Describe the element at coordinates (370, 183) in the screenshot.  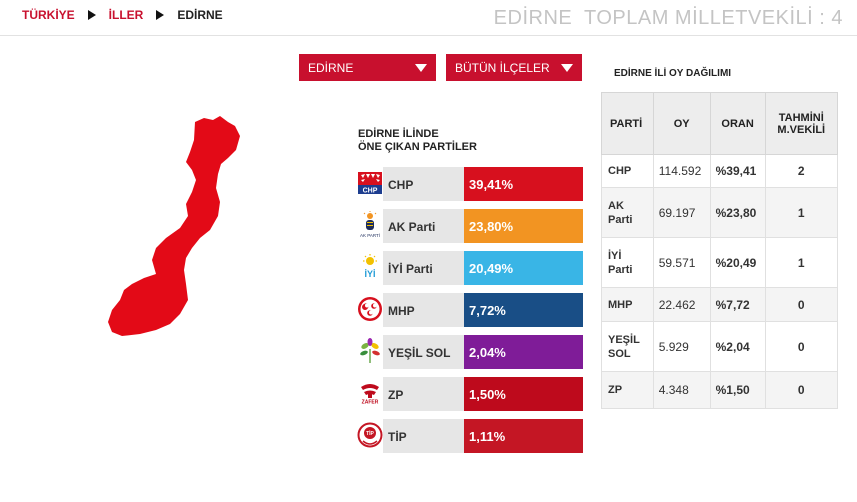
I see `chp-logo-icon: CHP` at that location.